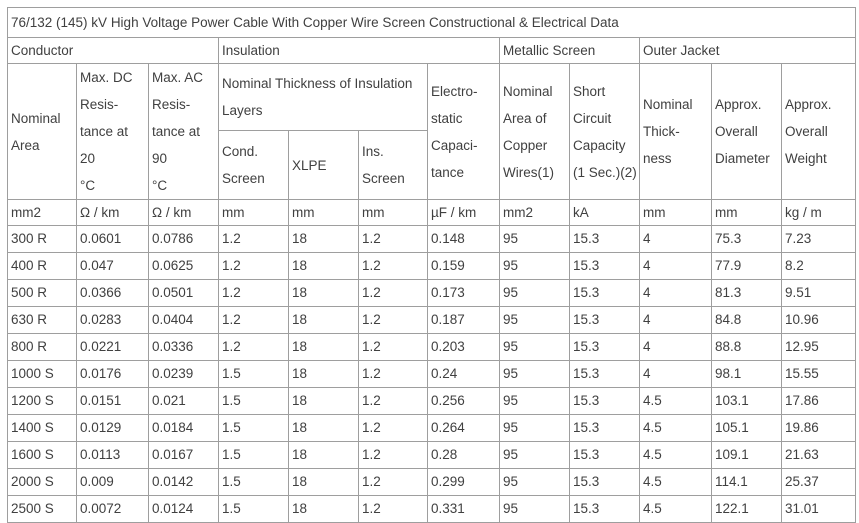 Image resolution: width=859 pixels, height=523 pixels. Describe the element at coordinates (42, 347) in the screenshot. I see `row-label-cell: 800 R` at that location.